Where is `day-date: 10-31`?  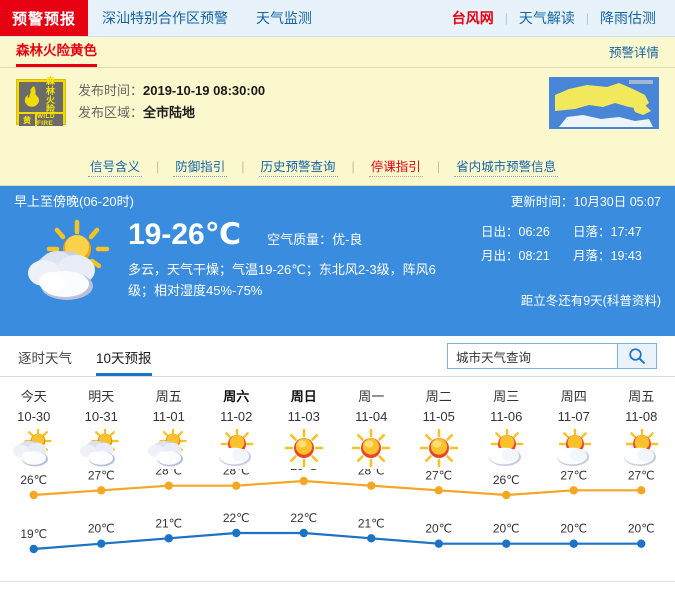 day-date: 10-31 is located at coordinates (101, 416).